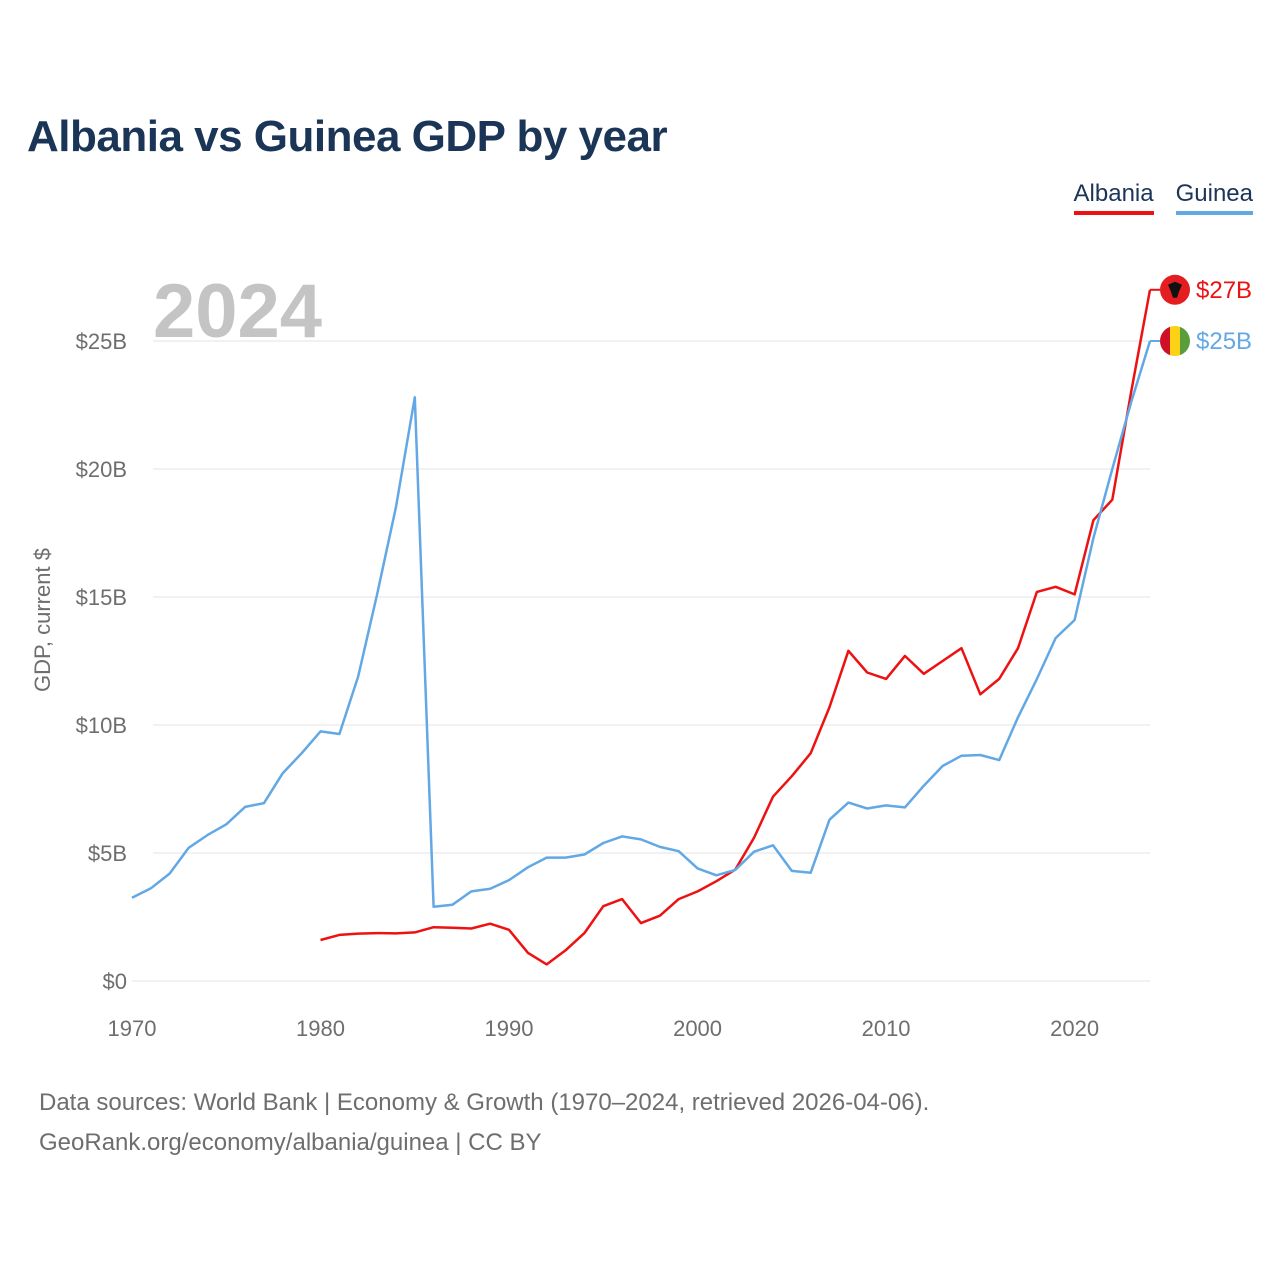 Image resolution: width=1280 pixels, height=1280 pixels. What do you see at coordinates (1163, 197) in the screenshot?
I see `legend: Albania Guinea` at bounding box center [1163, 197].